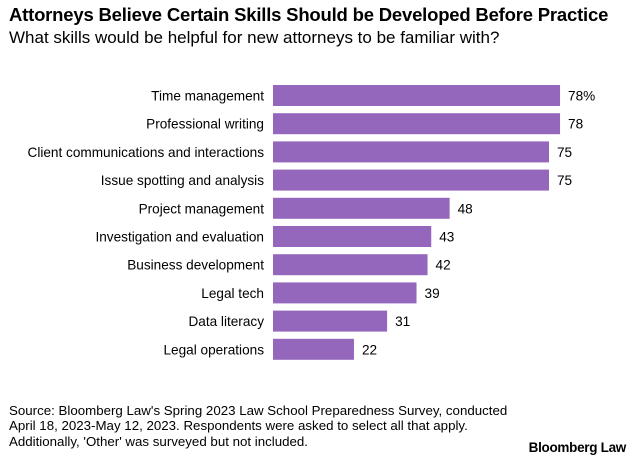 Image resolution: width=633 pixels, height=465 pixels. What do you see at coordinates (402, 321) in the screenshot?
I see `value-label: 31` at bounding box center [402, 321].